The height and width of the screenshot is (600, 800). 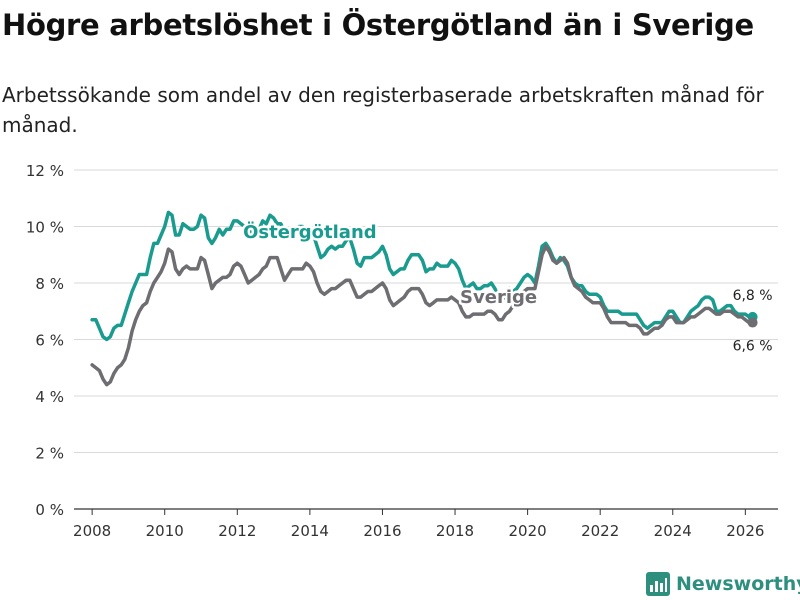 I want to click on series-label-ostergotland-halo: Östergötland, so click(x=310, y=232).